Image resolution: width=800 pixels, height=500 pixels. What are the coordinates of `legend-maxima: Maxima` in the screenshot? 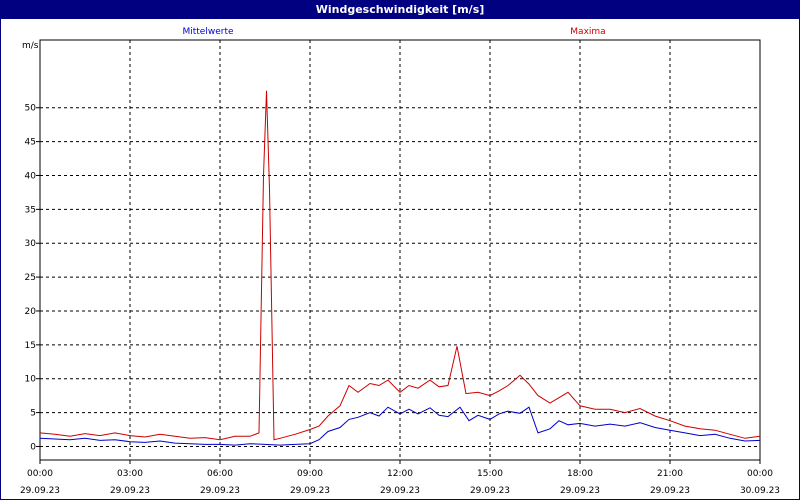 It's located at (587, 32).